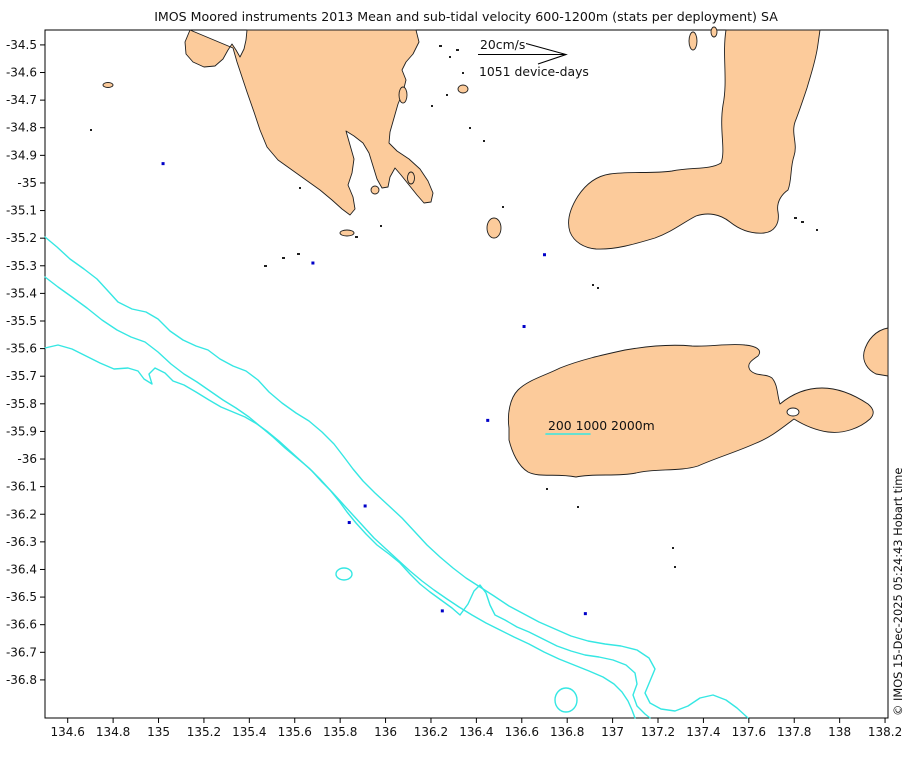  I want to click on y-tick-label: -34.5, so click(21, 45).